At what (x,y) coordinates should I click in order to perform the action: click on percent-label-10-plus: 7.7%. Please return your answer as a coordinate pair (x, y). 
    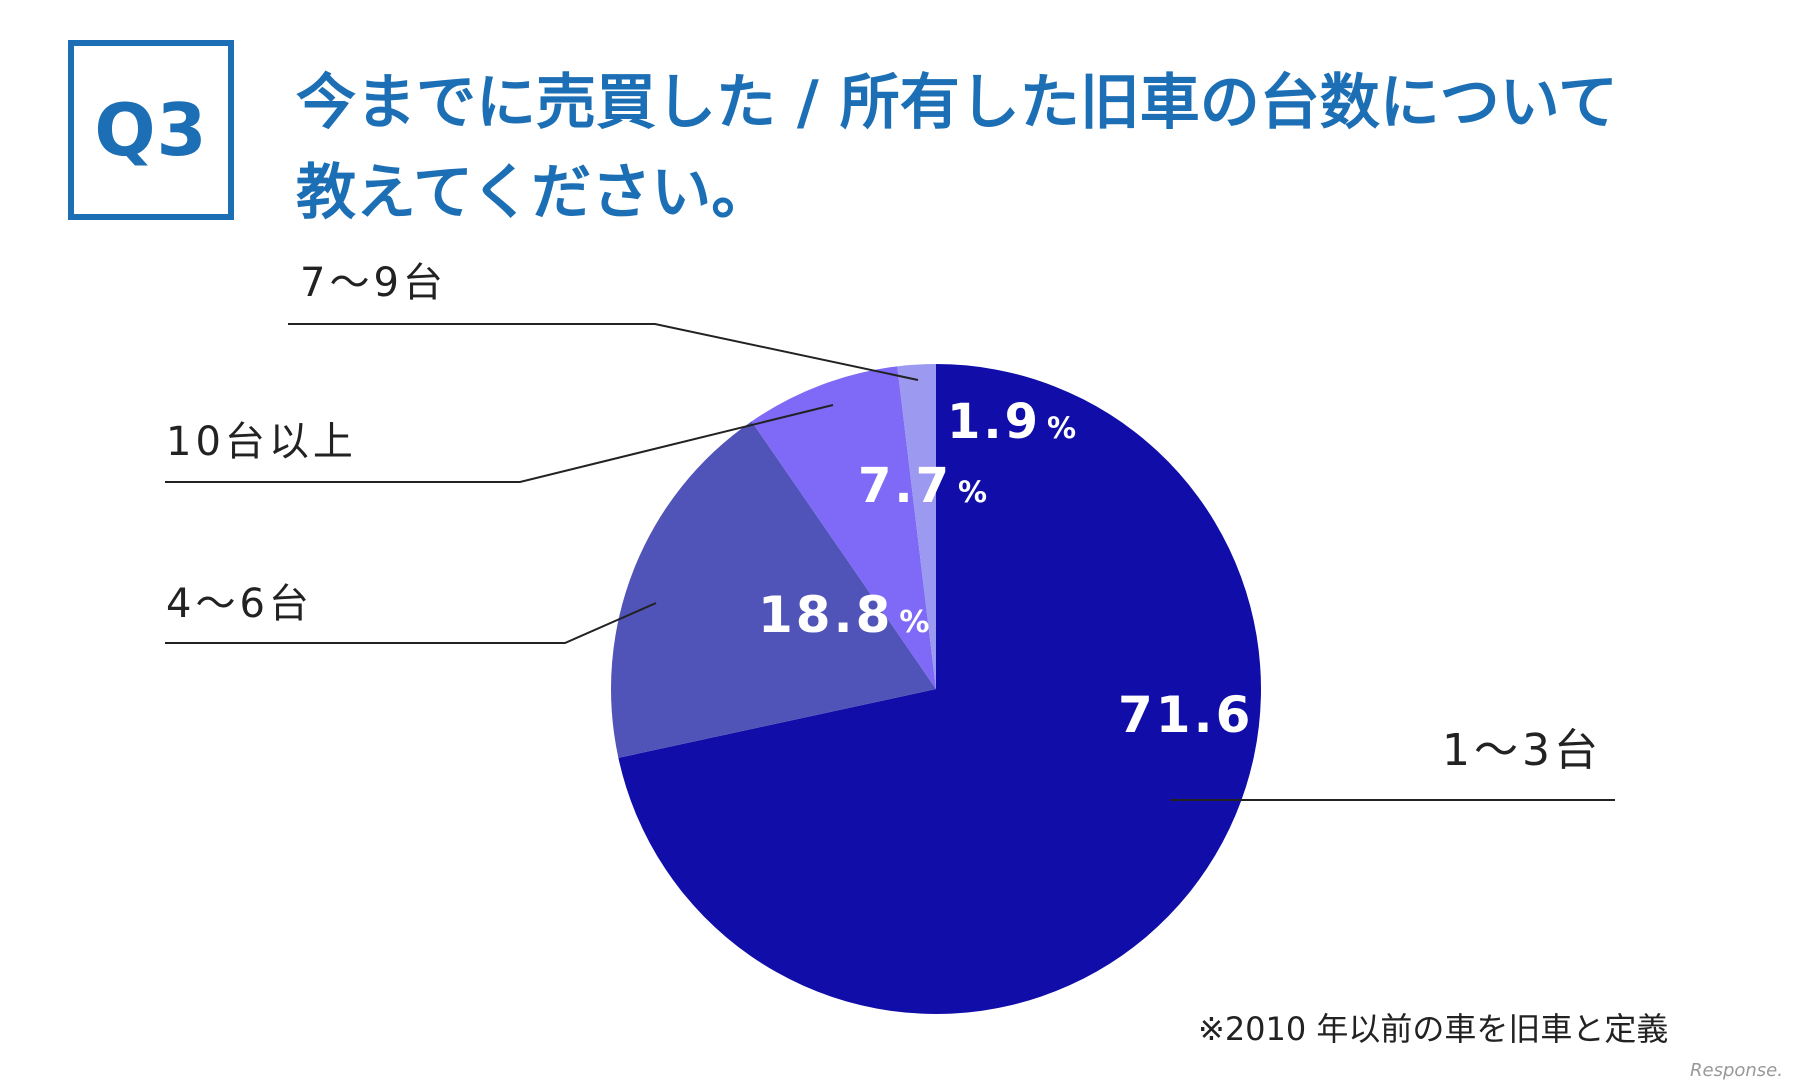
    Looking at the image, I should click on (924, 486).